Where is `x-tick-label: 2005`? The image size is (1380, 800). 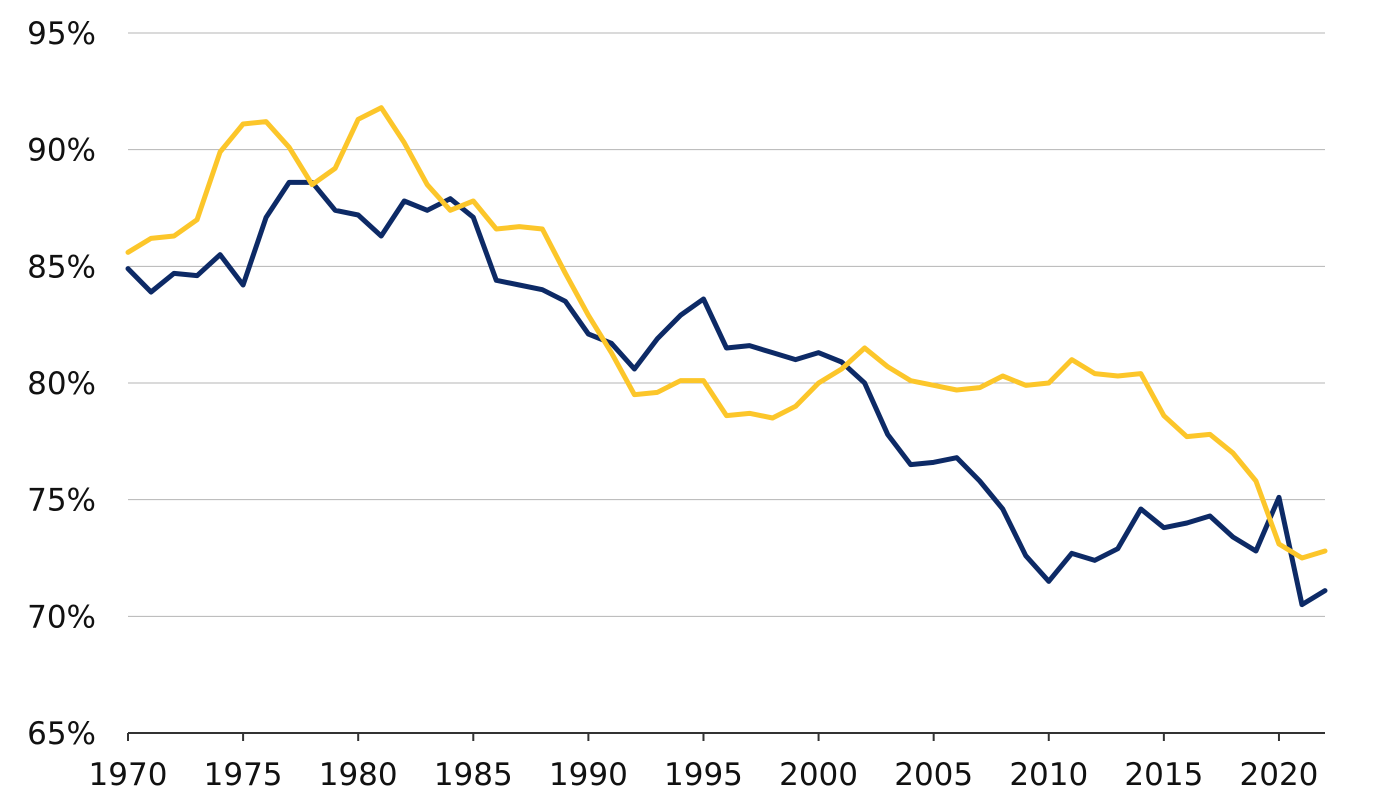
x-tick-label: 2005 is located at coordinates (933, 775).